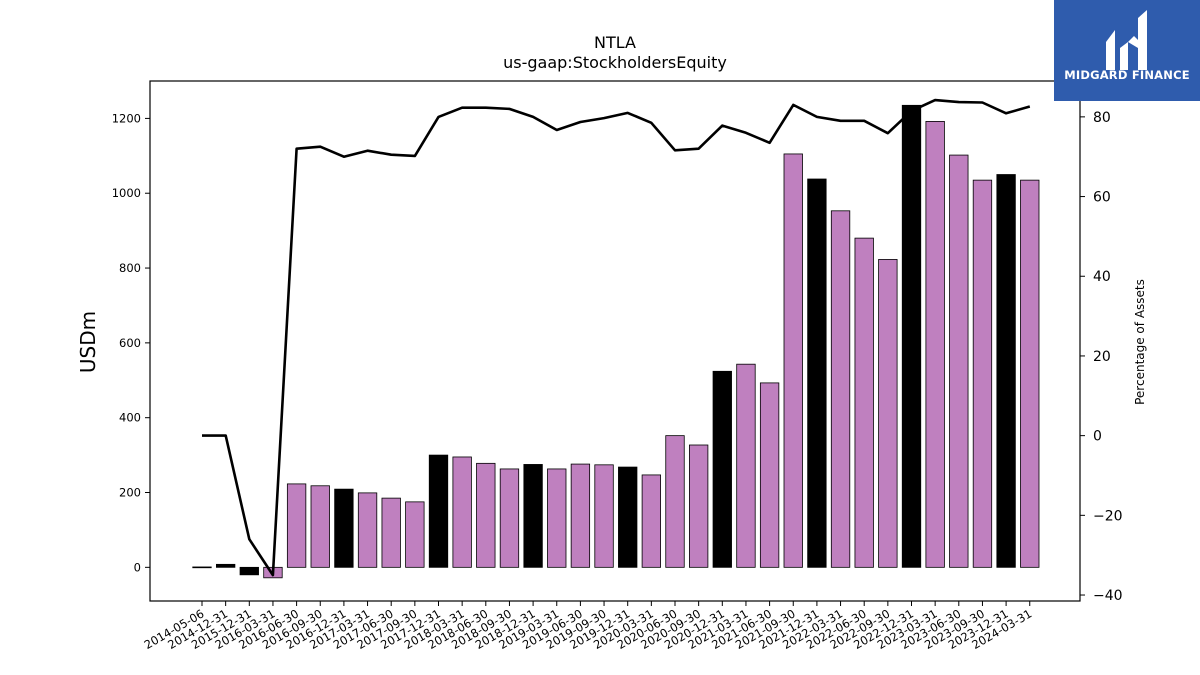  Describe the element at coordinates (615, 42) in the screenshot. I see `chart-title: NTLA` at that location.